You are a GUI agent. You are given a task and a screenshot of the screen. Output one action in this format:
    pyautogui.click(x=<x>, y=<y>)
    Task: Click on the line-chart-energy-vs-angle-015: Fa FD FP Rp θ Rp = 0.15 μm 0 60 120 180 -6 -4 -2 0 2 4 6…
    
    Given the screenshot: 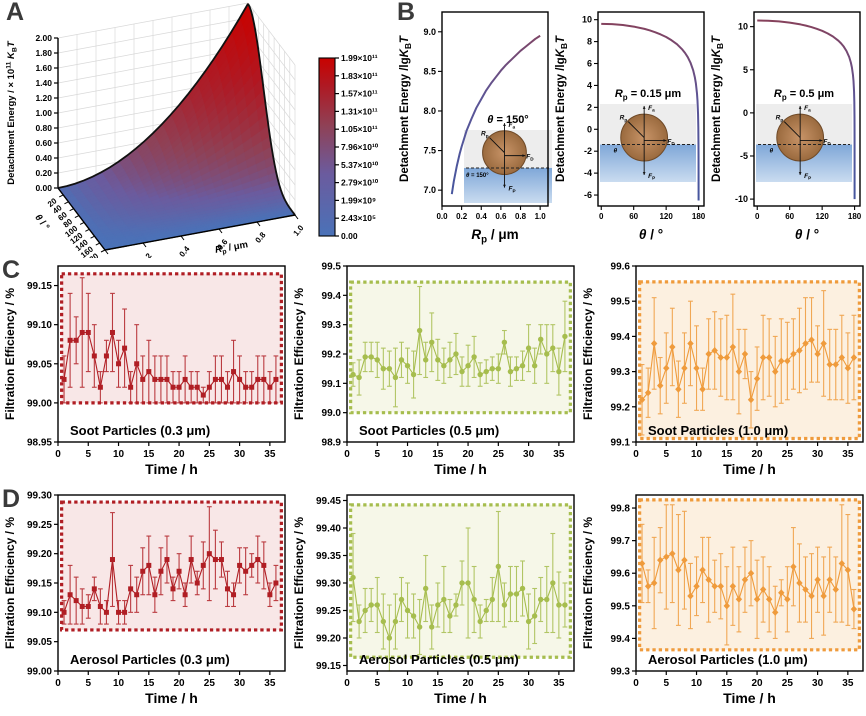 What is the action you would take?
    pyautogui.click(x=630, y=126)
    